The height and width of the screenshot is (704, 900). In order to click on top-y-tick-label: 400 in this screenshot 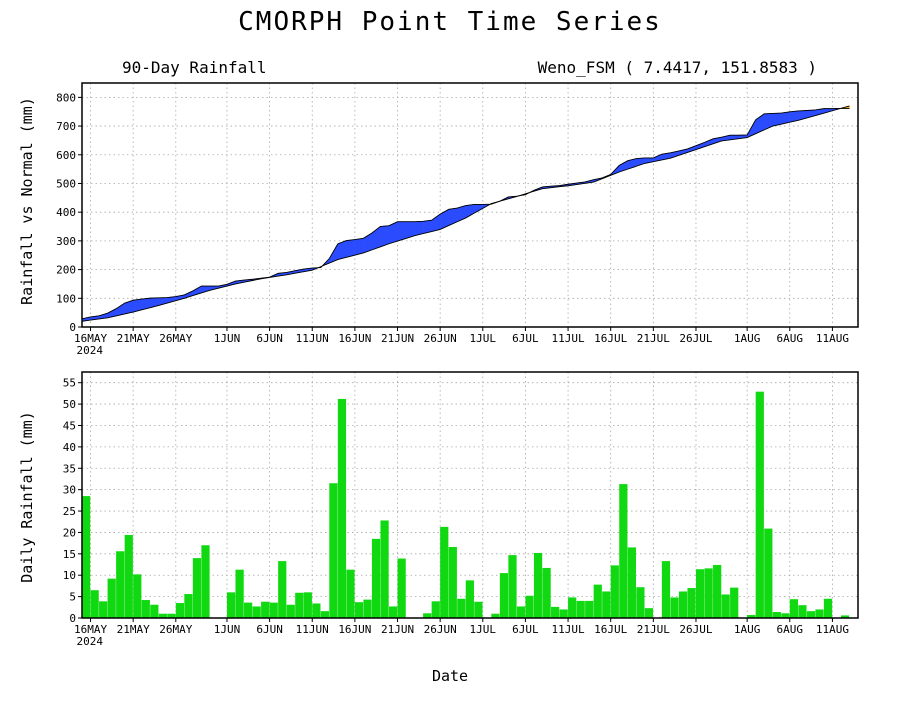, I will do `click(66, 212)`.